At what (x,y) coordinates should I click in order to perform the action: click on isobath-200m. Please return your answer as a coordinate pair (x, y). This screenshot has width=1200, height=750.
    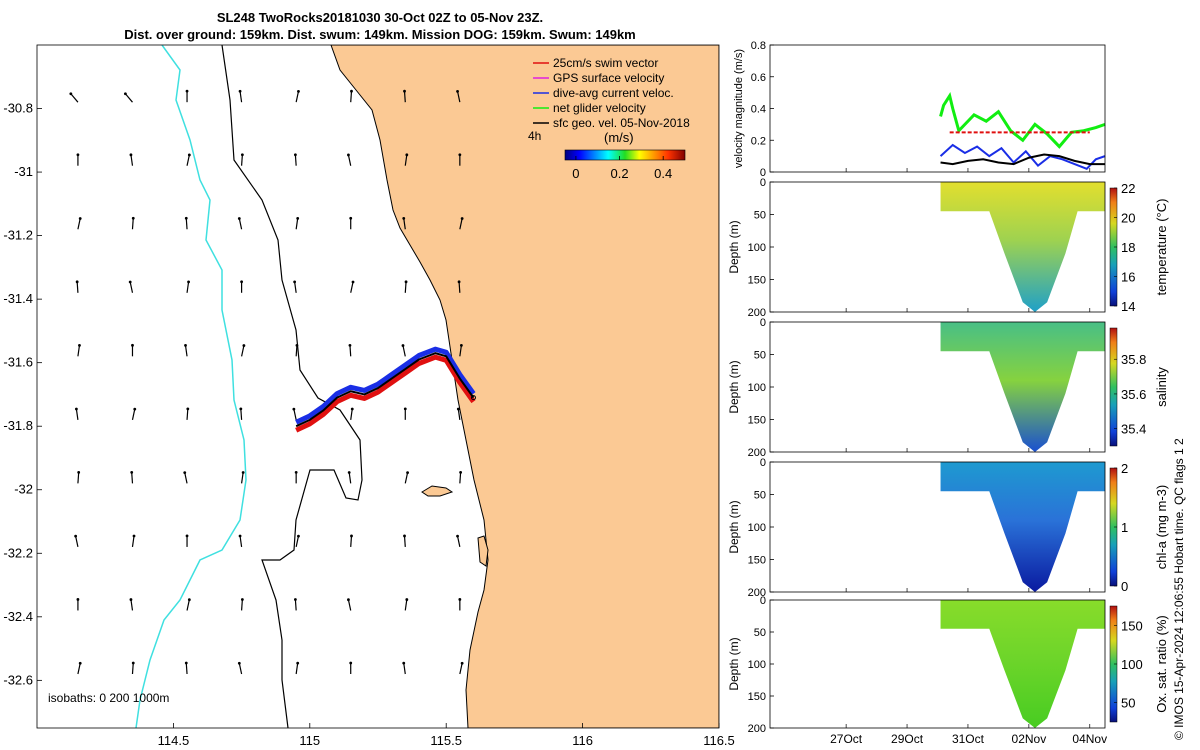
    Looking at the image, I should click on (292, 386).